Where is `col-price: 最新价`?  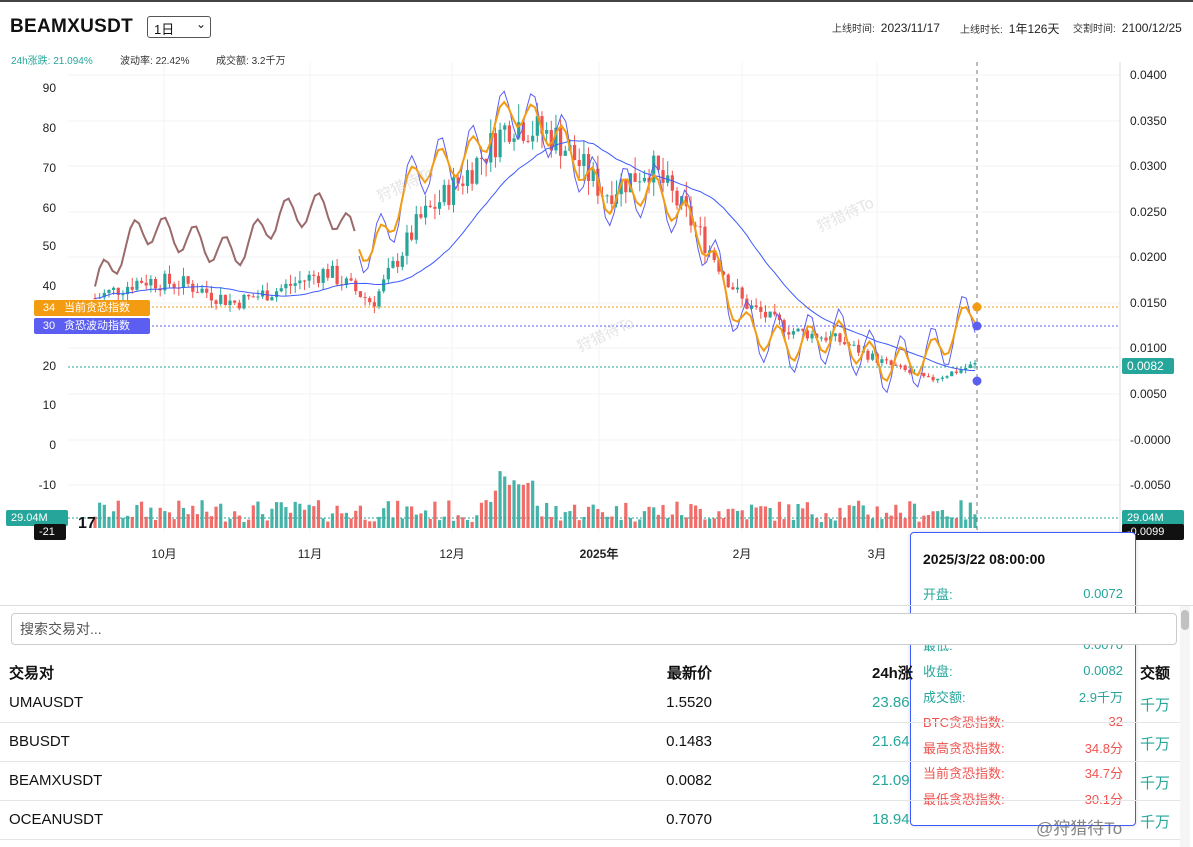 col-price: 最新价 is located at coordinates (689, 673).